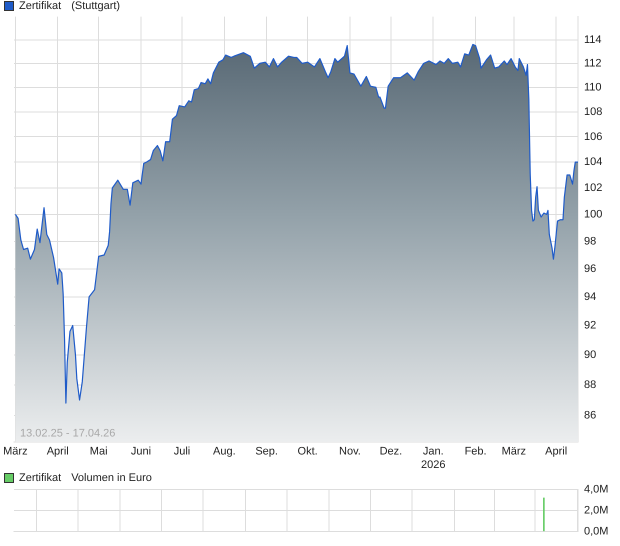 The width and height of the screenshot is (620, 546). I want to click on y-tick-label: 104, so click(593, 162).